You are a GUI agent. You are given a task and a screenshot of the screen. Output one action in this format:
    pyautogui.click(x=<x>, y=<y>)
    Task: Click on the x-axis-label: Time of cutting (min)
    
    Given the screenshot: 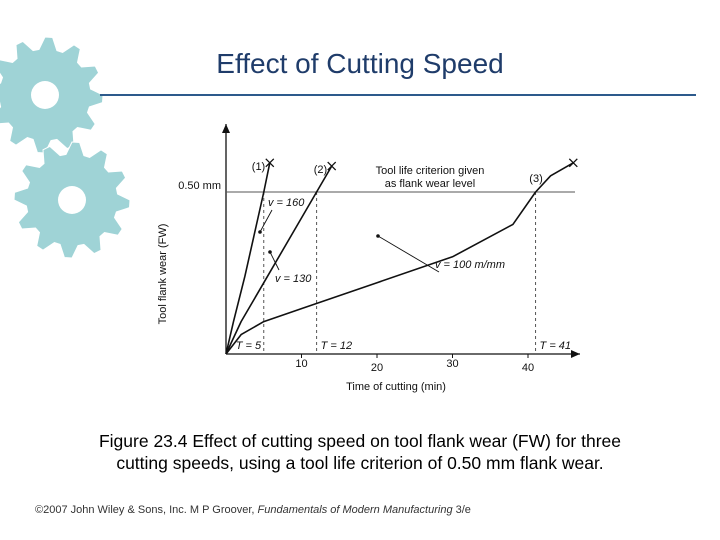 What is the action you would take?
    pyautogui.click(x=396, y=387)
    